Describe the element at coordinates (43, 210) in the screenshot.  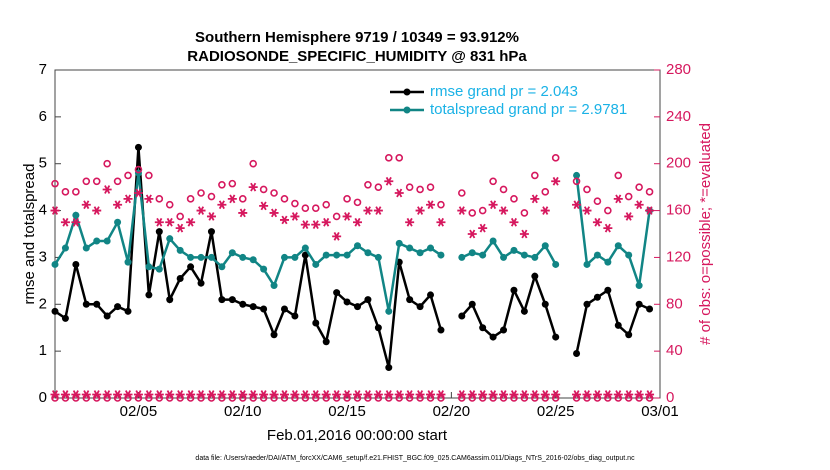
I see `y-tick-label: 4` at that location.